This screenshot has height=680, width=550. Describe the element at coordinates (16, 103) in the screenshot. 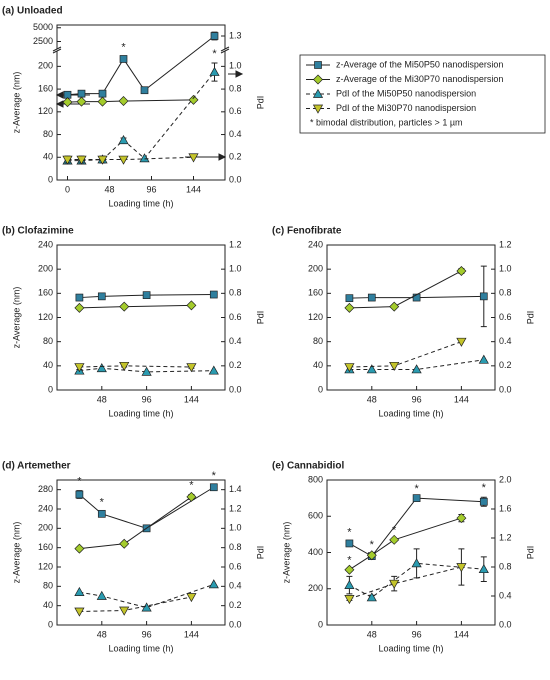

I see `y-axis-label: z-Average (nm)` at that location.